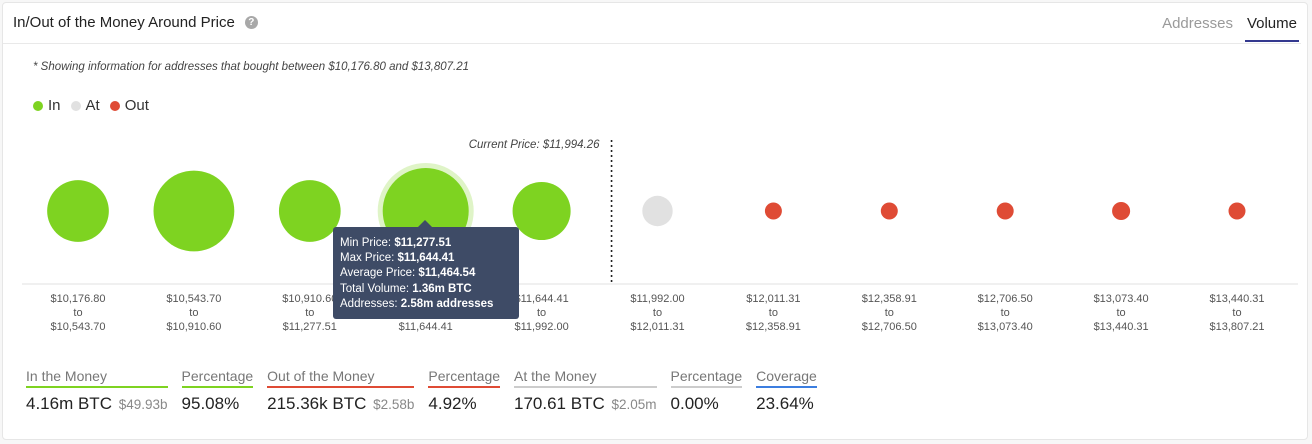 This screenshot has height=444, width=1312. What do you see at coordinates (310, 327) in the screenshot?
I see `tick-label: $11,277.51` at bounding box center [310, 327].